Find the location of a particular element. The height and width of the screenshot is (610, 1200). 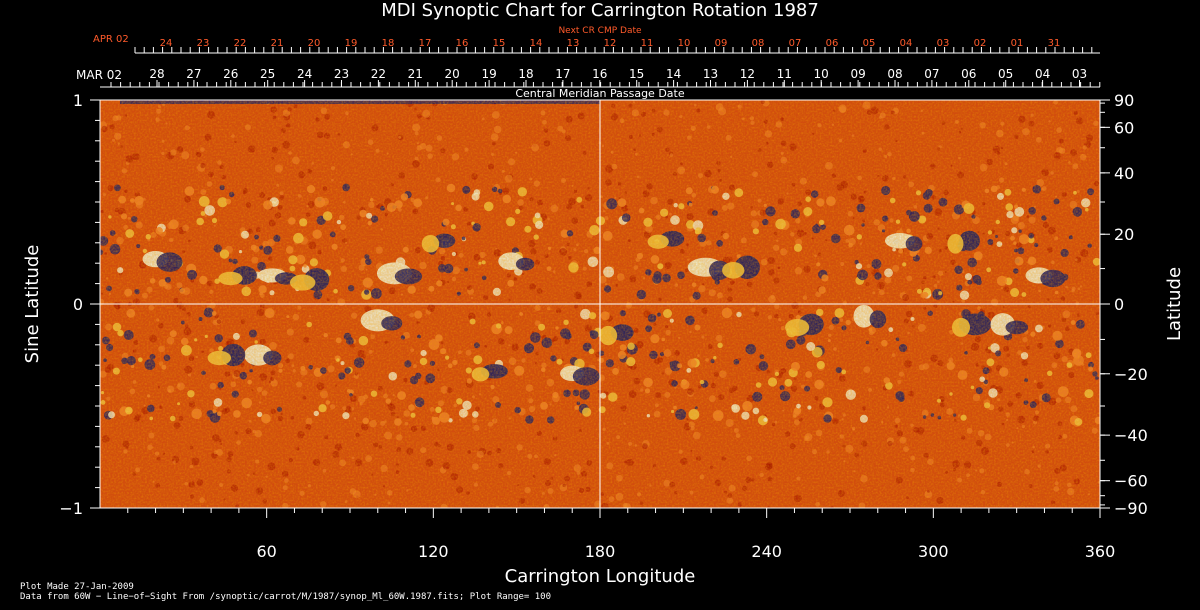

x-axis-label: Carrington Longitude is located at coordinates (600, 576).